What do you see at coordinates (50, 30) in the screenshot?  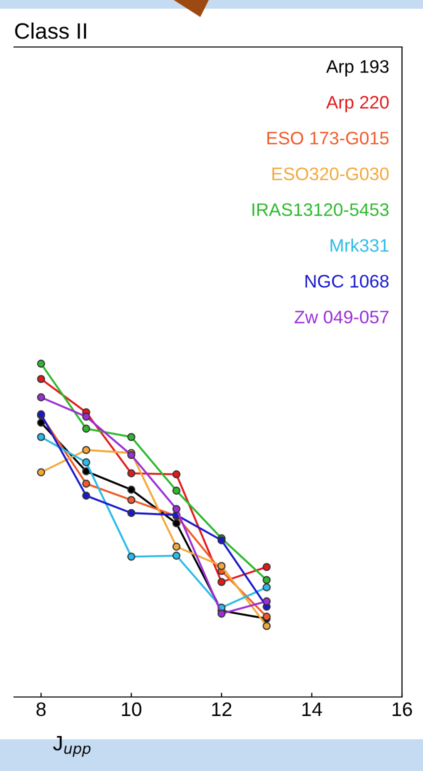 I see `chart-title: Class II` at bounding box center [50, 30].